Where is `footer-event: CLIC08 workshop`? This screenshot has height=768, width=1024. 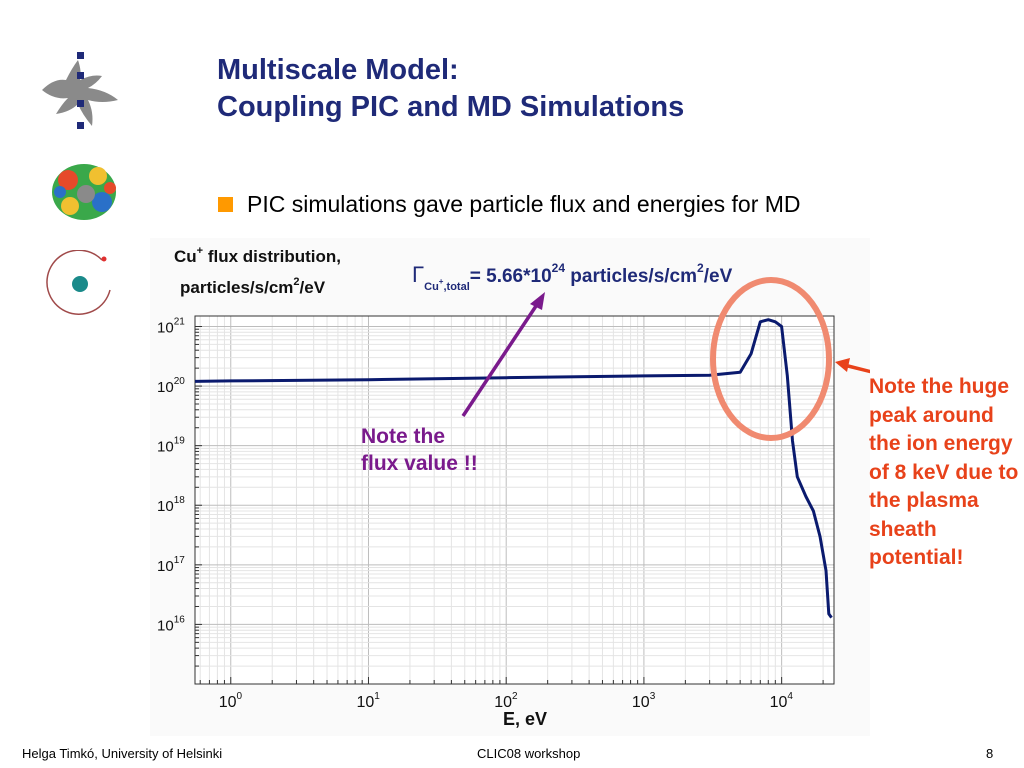
footer-event: CLIC08 workshop is located at coordinates (529, 753).